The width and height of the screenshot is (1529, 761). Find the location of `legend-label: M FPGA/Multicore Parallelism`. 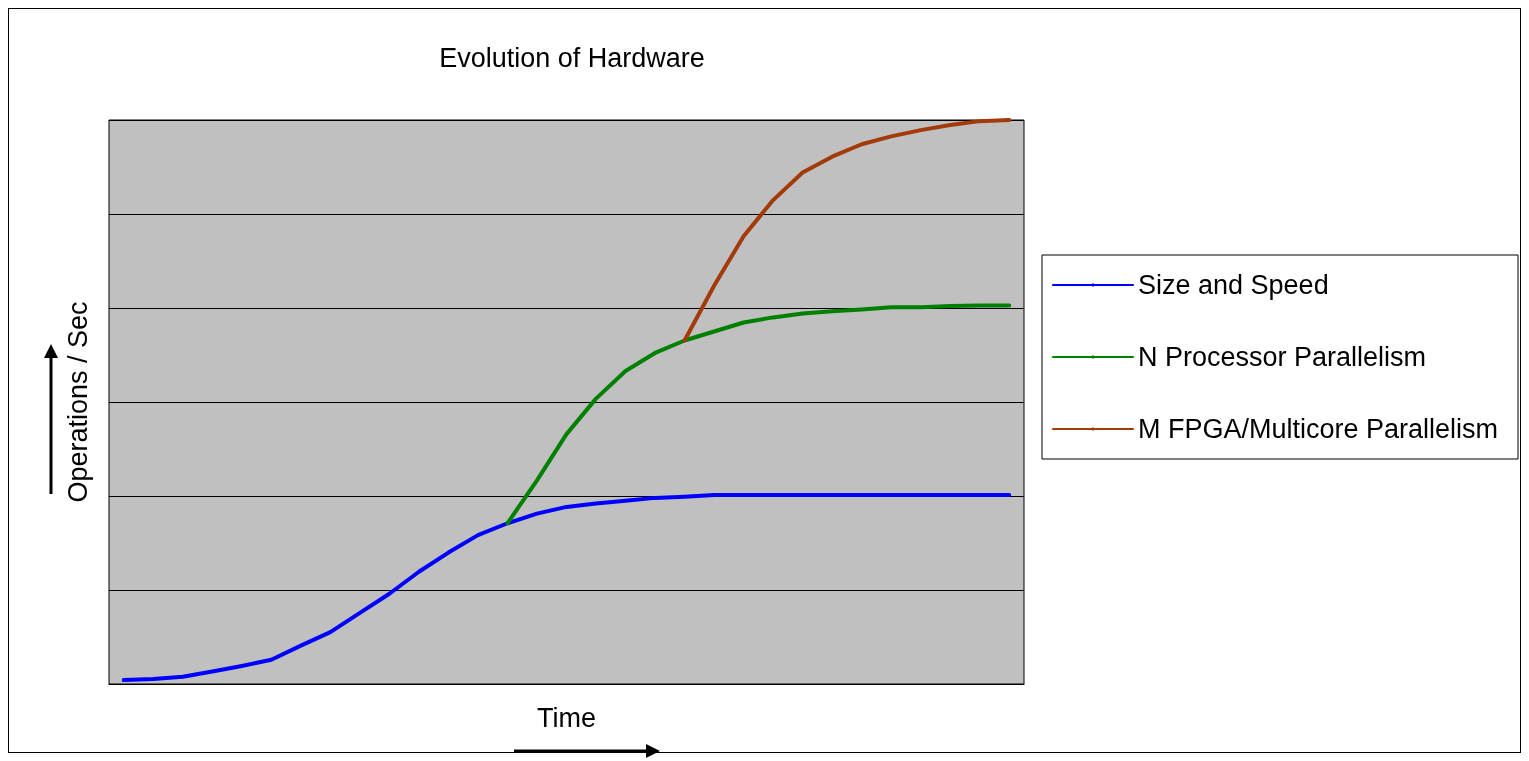

legend-label: M FPGA/Multicore Parallelism is located at coordinates (1318, 429).